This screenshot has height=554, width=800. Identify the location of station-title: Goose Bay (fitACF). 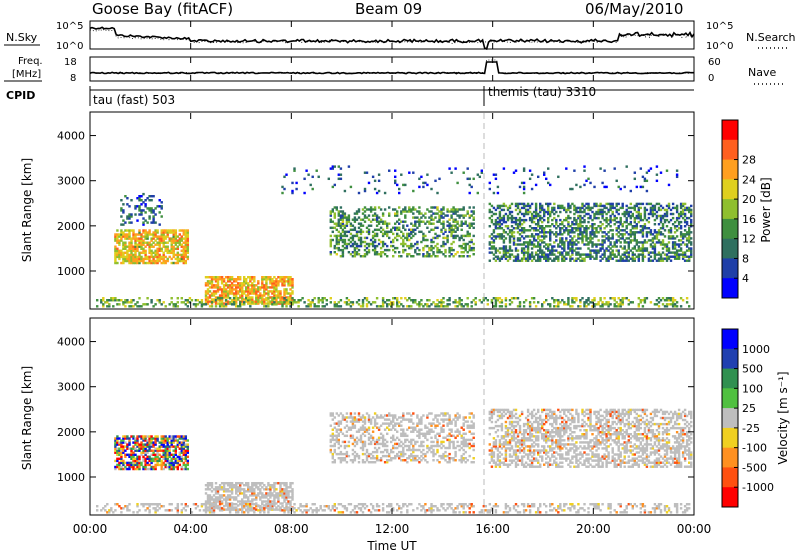
(162, 9).